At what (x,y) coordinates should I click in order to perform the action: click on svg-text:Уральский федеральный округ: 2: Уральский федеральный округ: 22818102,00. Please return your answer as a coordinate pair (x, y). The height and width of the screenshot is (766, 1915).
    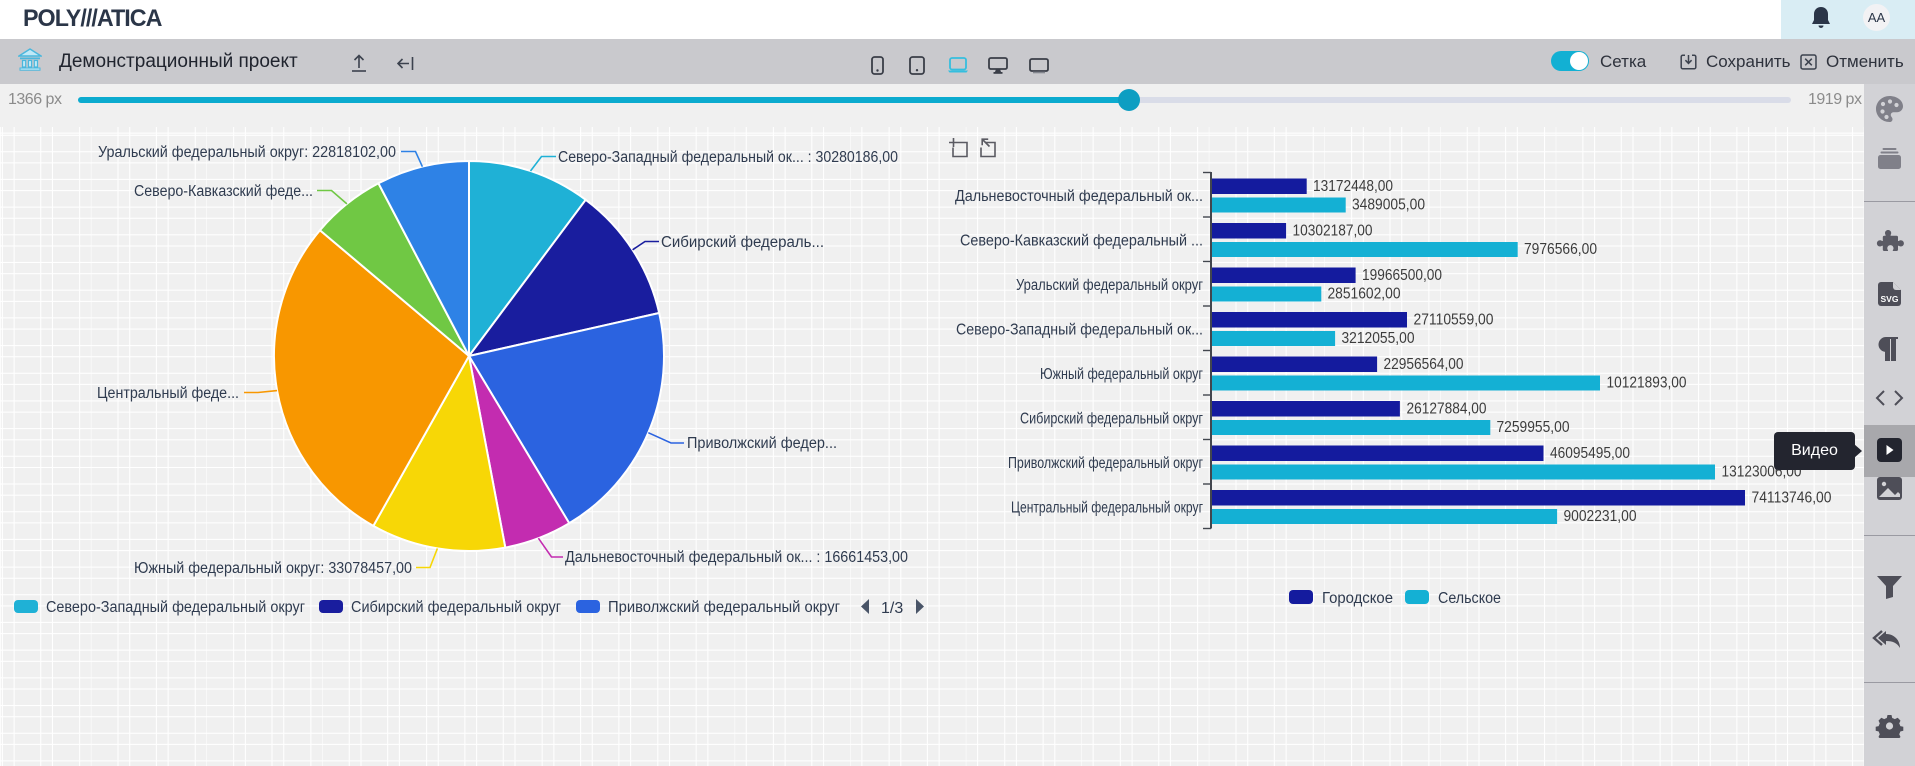
    Looking at the image, I should click on (247, 152).